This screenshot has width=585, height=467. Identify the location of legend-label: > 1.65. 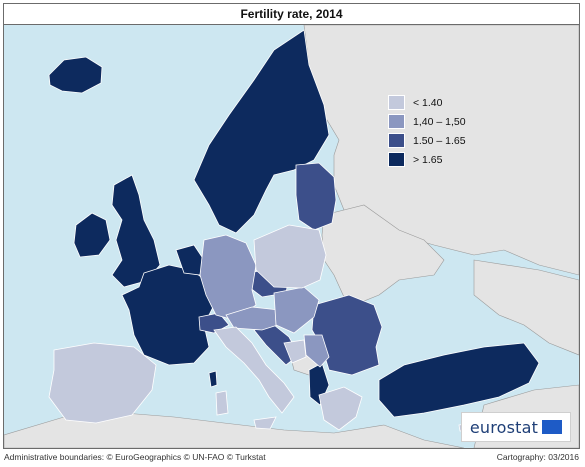
(428, 159).